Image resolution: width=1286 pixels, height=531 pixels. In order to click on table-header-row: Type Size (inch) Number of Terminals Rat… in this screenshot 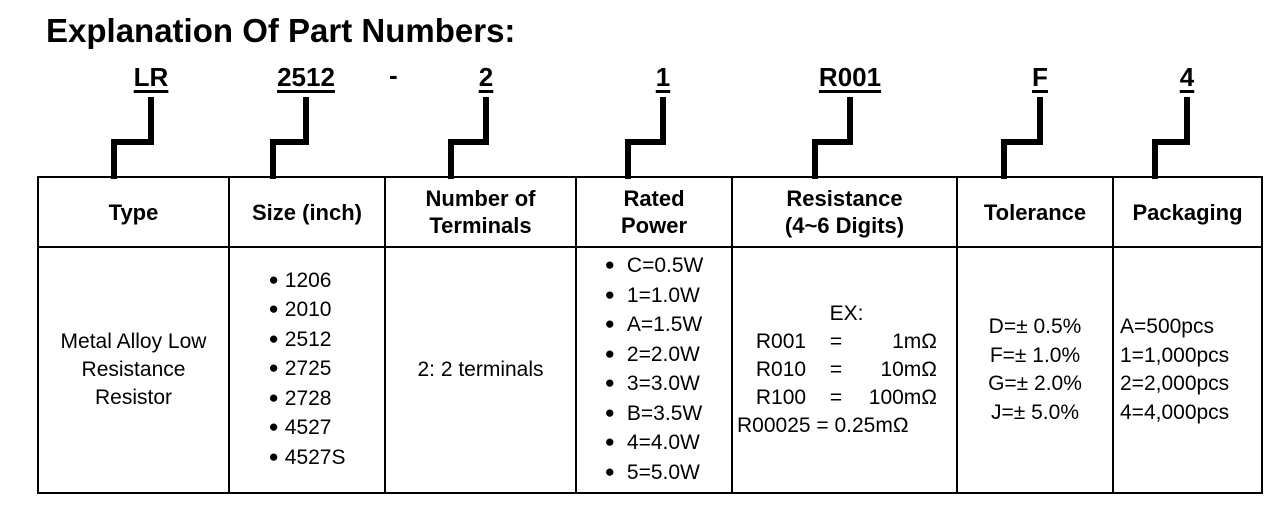, I will do `click(650, 212)`.